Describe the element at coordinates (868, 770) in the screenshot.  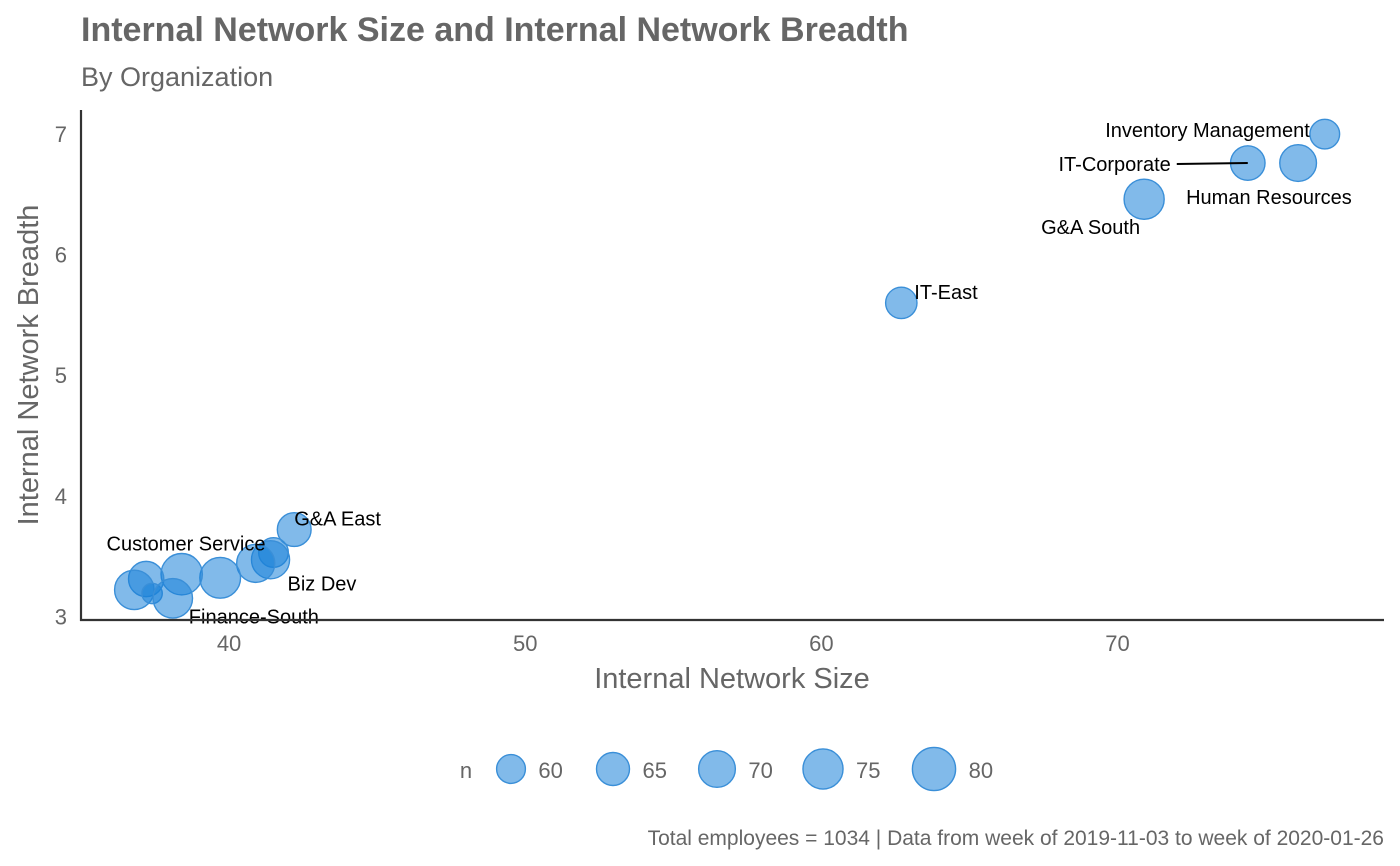
I see `legend-label: 75` at that location.